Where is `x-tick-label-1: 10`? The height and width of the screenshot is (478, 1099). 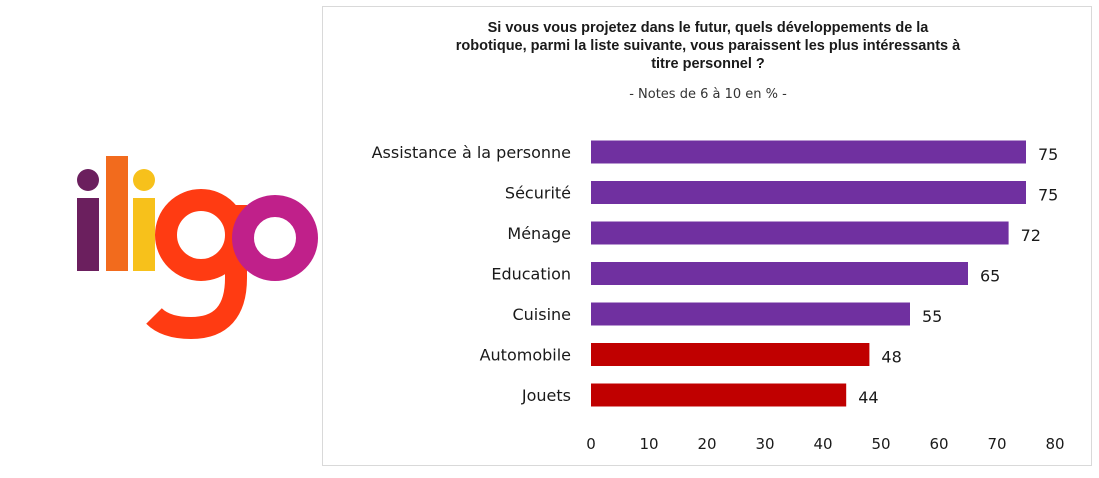
x-tick-label-1: 10 is located at coordinates (648, 444).